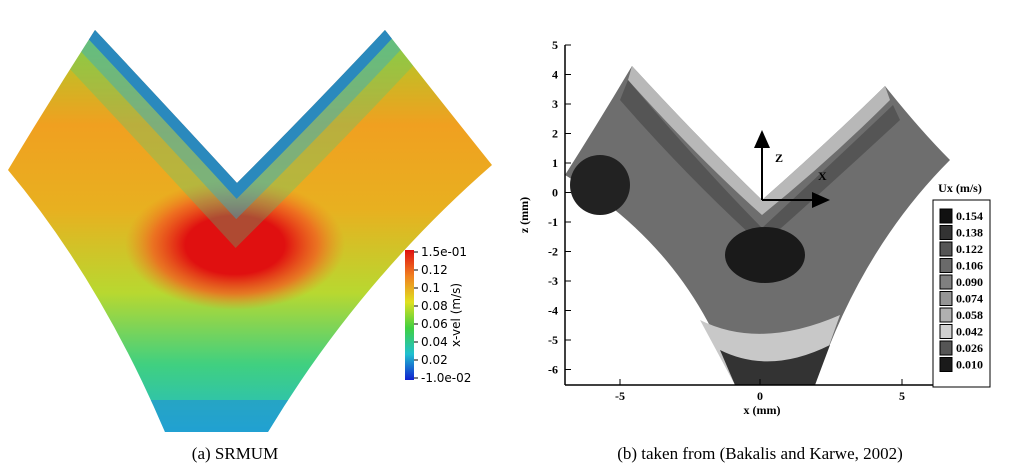  I want to click on colorbar-tick-label: 0.06, so click(434, 324).